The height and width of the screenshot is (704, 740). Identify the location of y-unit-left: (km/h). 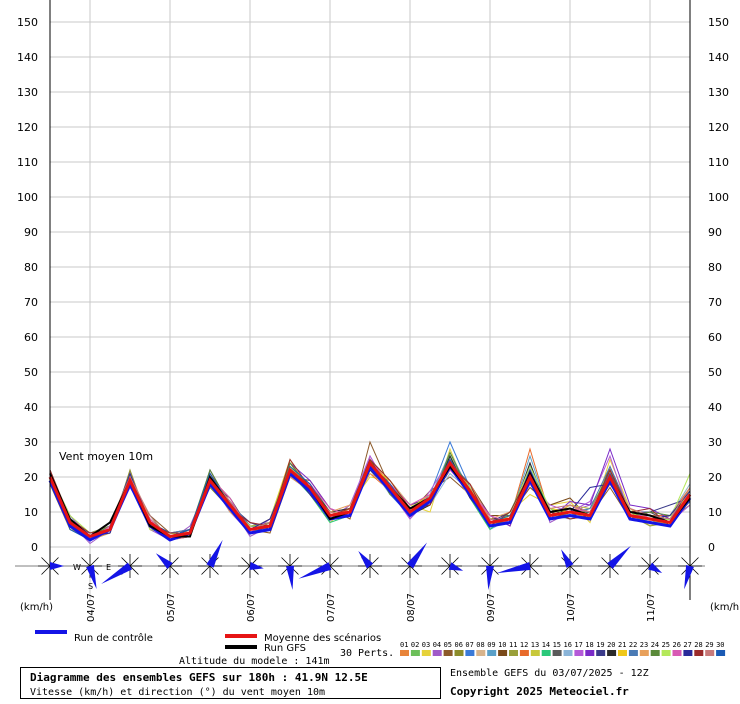
(36, 607).